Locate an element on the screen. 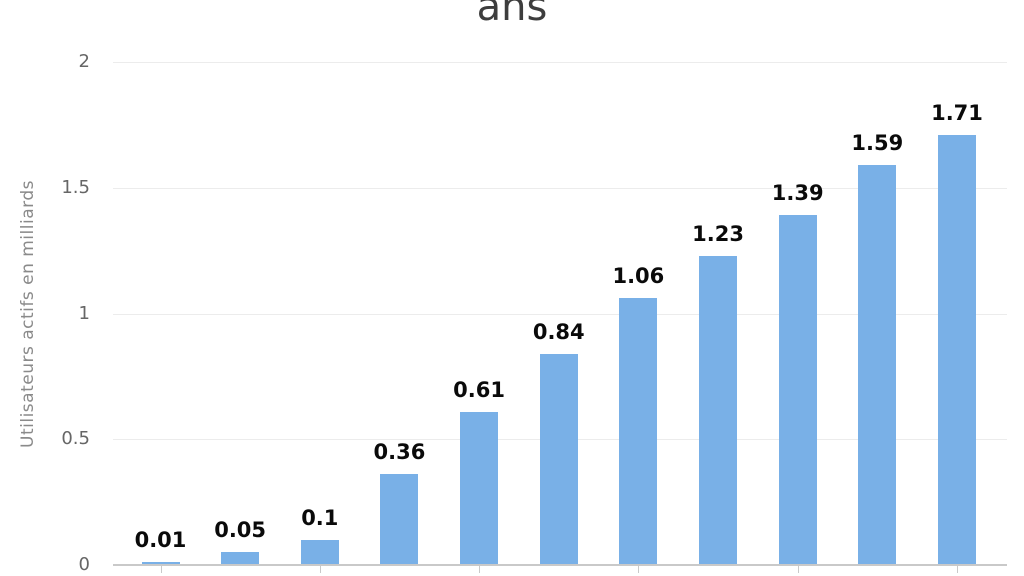  bar-value-label: 0.84 is located at coordinates (558, 332).